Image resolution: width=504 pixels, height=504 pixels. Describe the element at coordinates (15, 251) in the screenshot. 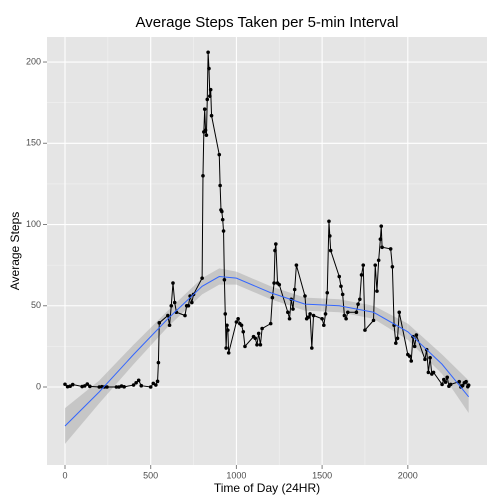

I see `y-axis-label: Average Steps` at that location.